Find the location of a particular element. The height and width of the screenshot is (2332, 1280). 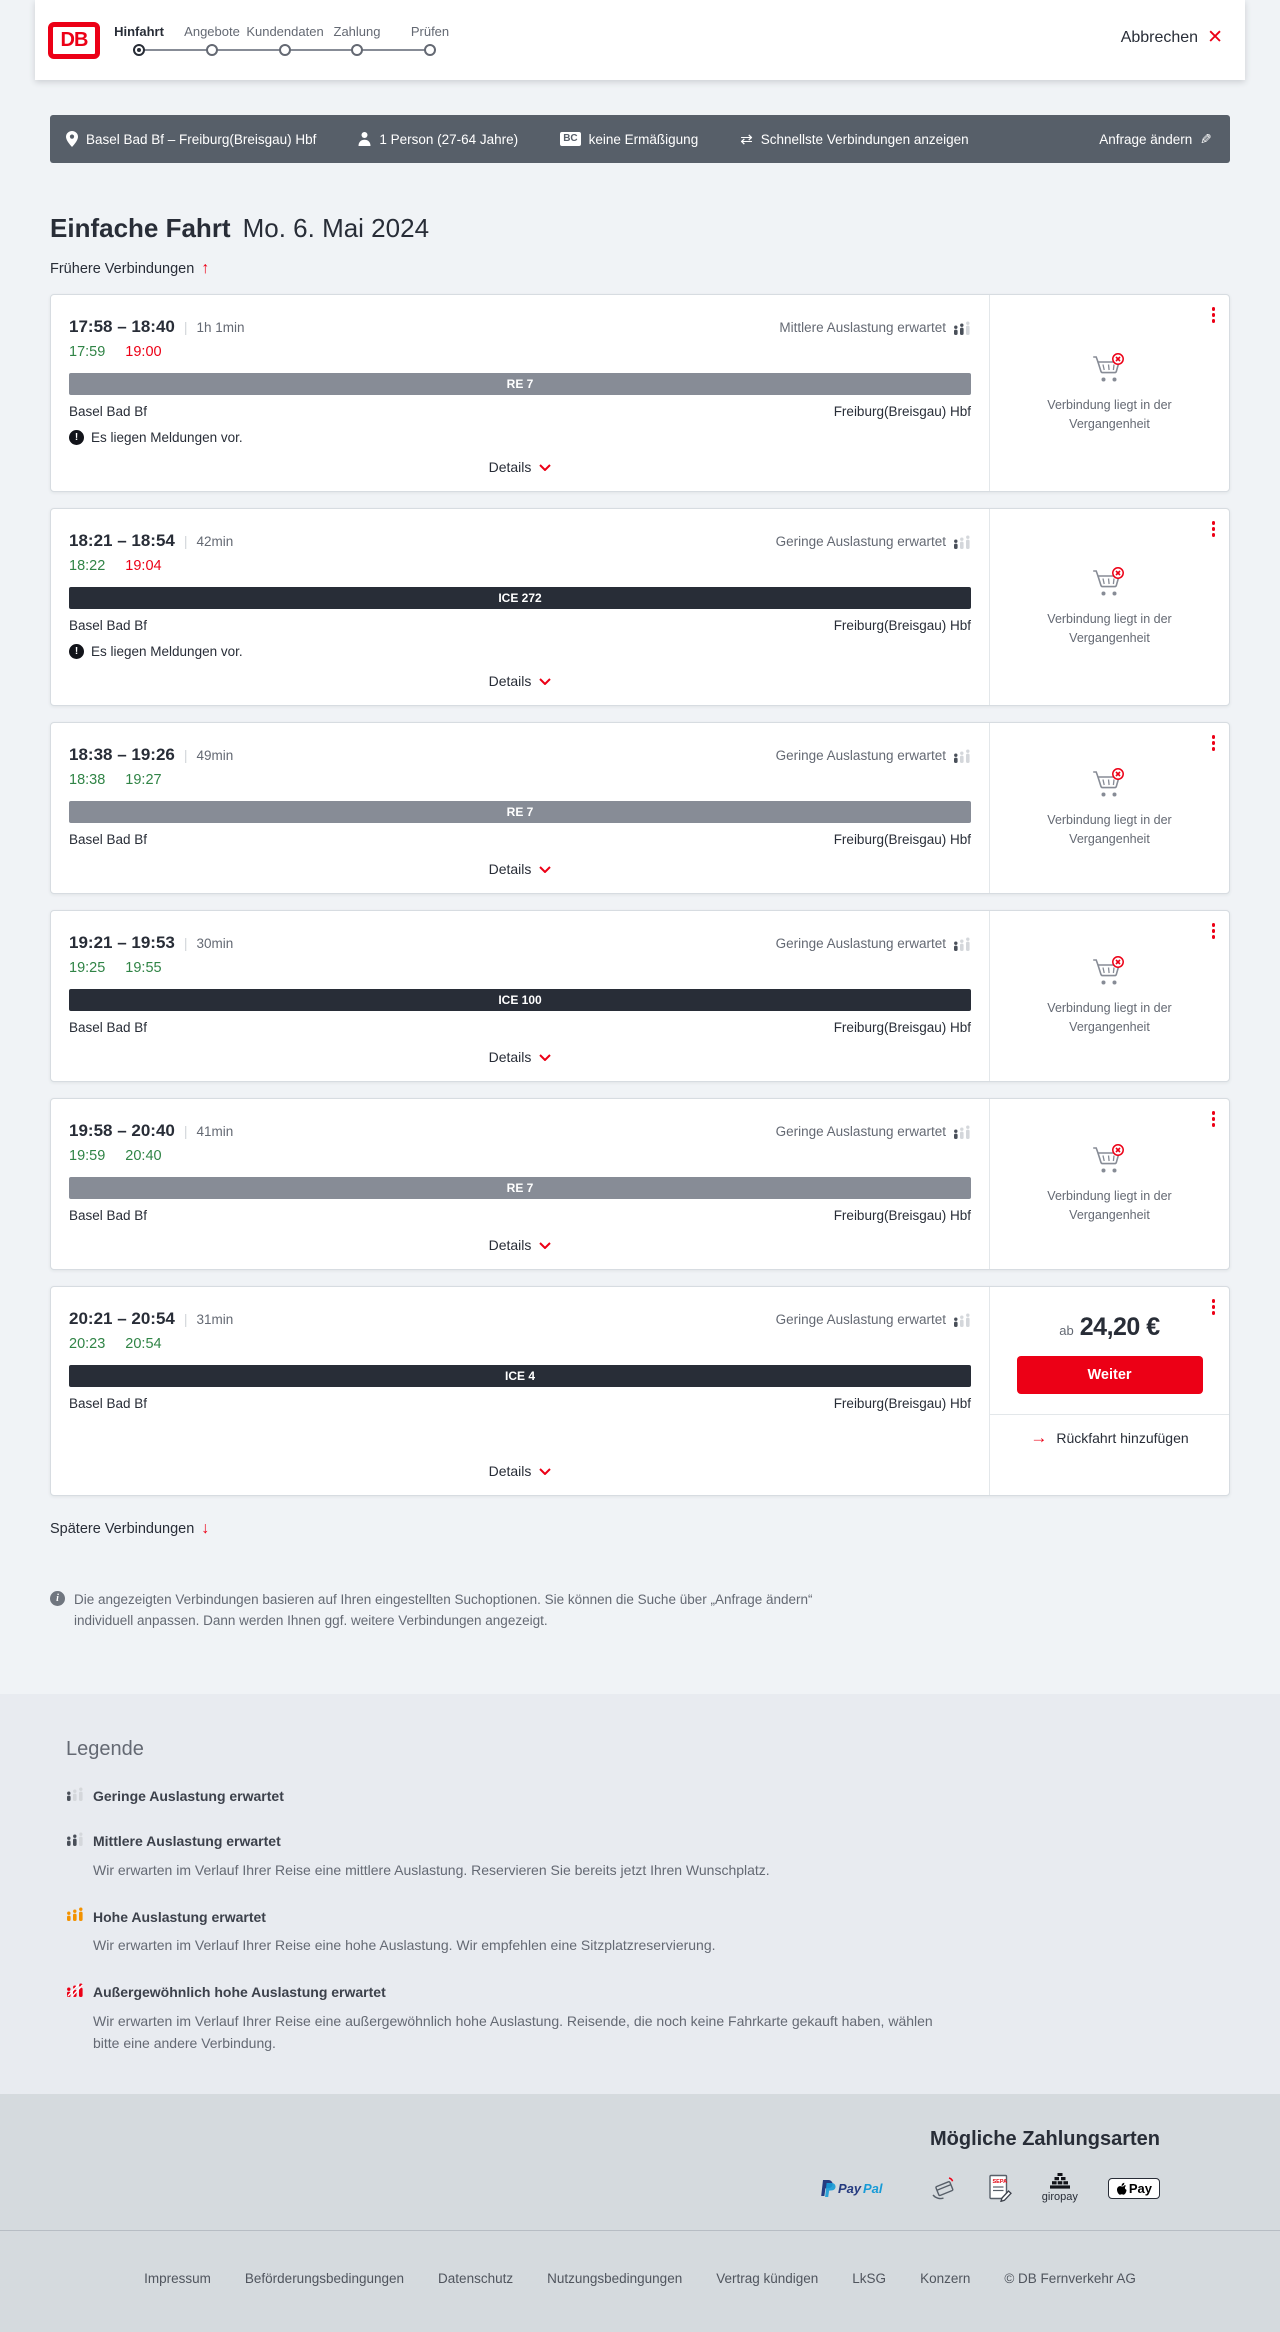

info-icon: i is located at coordinates (57, 1598).